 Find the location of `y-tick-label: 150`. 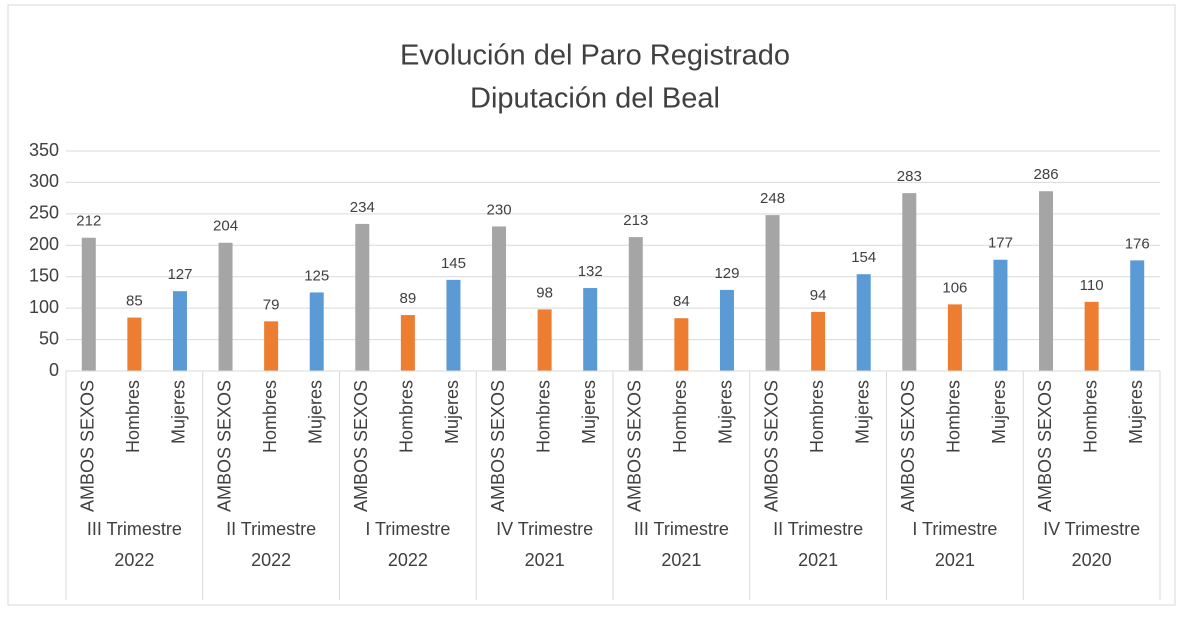

y-tick-label: 150 is located at coordinates (44, 275).